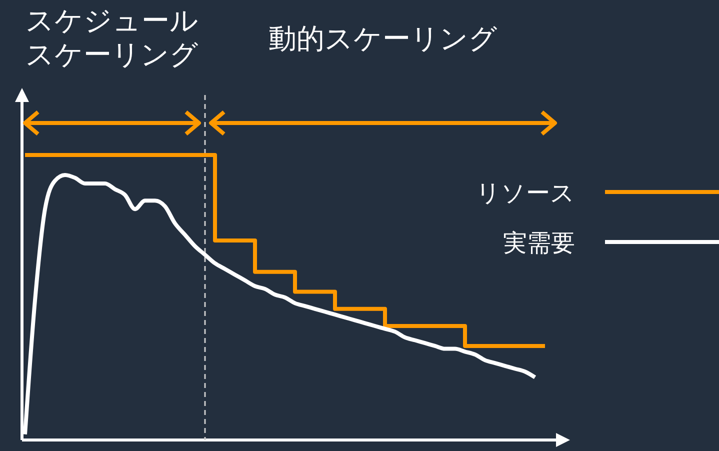 This screenshot has width=719, height=451. I want to click on text: 動的スケーリング, so click(383, 38).